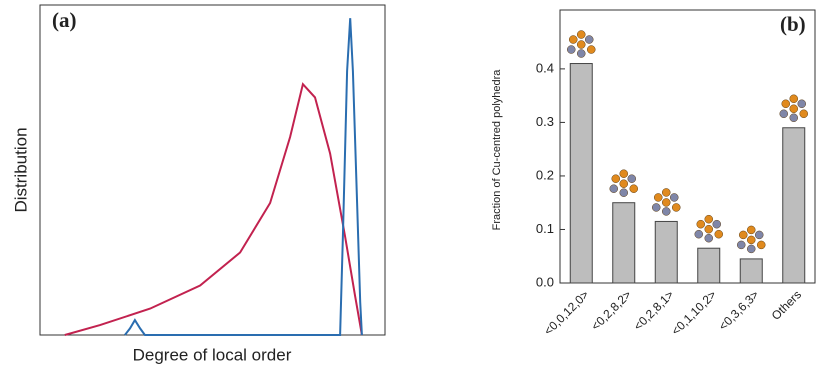 This screenshot has width=824, height=374. Describe the element at coordinates (20, 169) in the screenshot. I see `y-axis-label: Distribution` at that location.